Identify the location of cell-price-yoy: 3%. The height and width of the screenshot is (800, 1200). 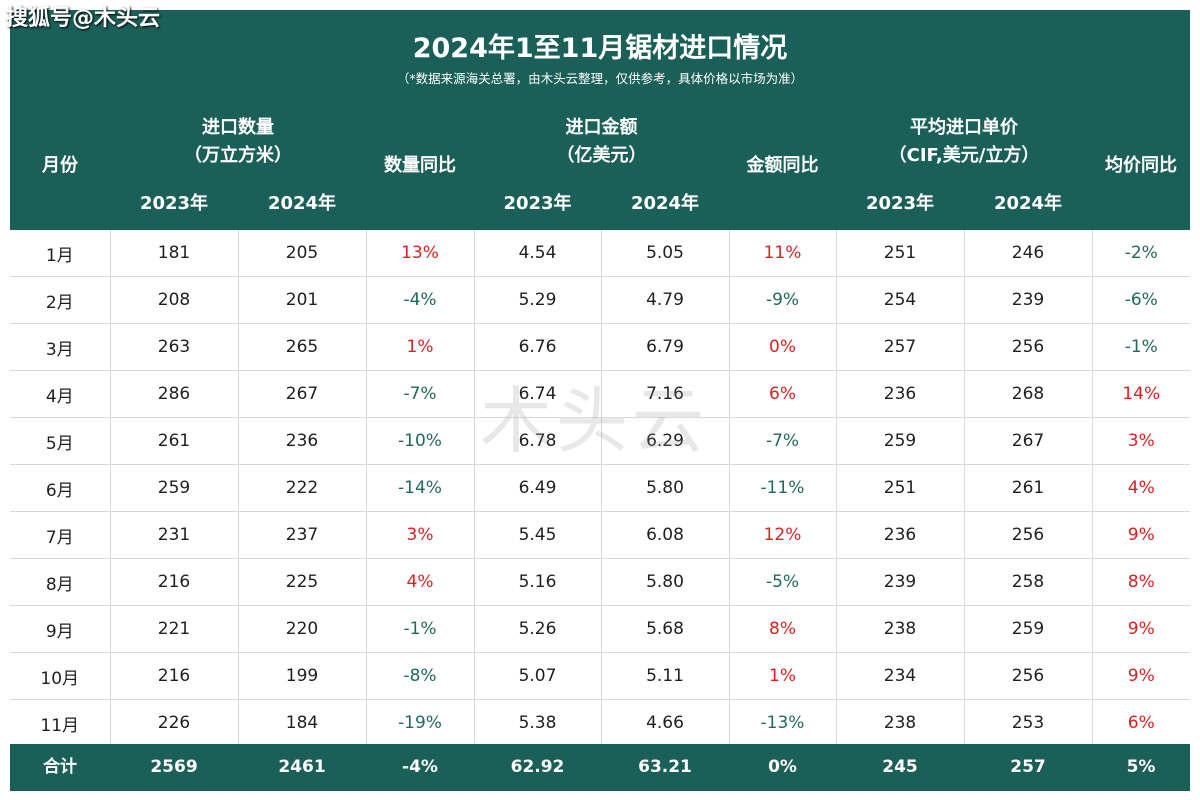
(1141, 441).